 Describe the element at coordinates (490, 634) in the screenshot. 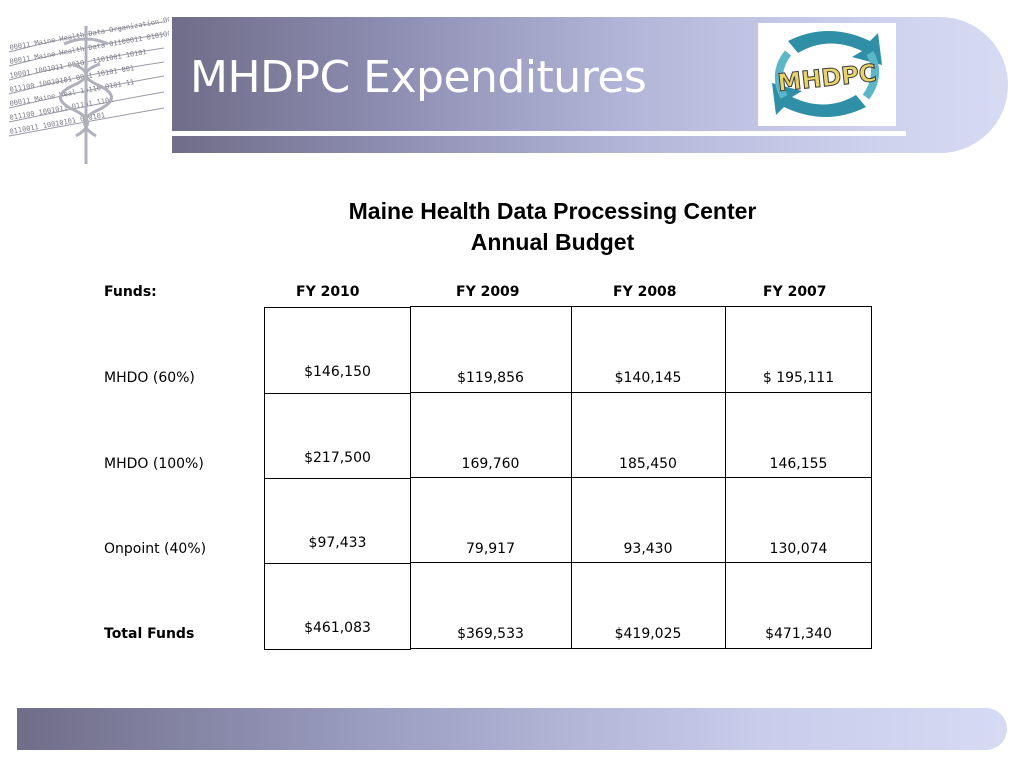

I see `cell-fy2009: $369,533` at that location.